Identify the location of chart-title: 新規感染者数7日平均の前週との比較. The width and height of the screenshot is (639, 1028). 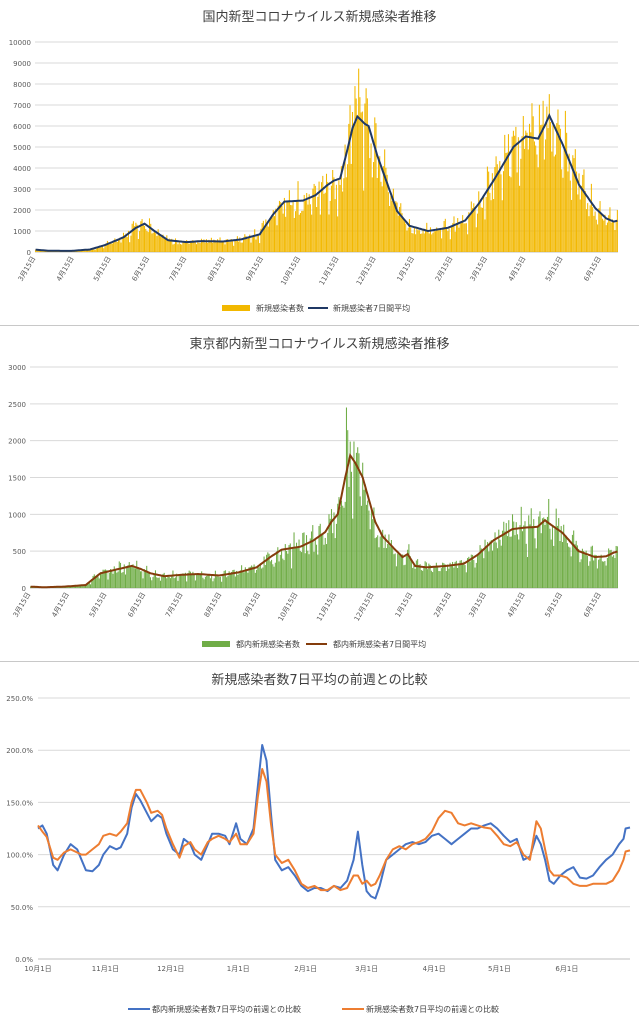
(319, 680).